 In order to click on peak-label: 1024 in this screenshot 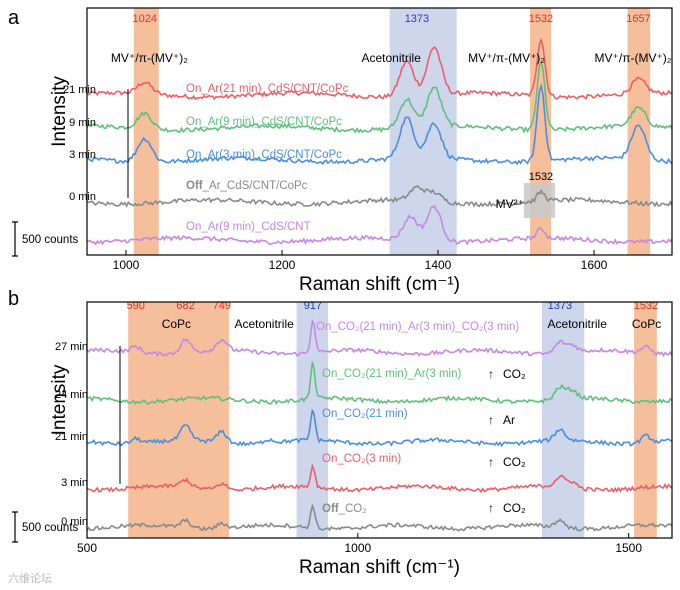, I will do `click(144, 19)`.